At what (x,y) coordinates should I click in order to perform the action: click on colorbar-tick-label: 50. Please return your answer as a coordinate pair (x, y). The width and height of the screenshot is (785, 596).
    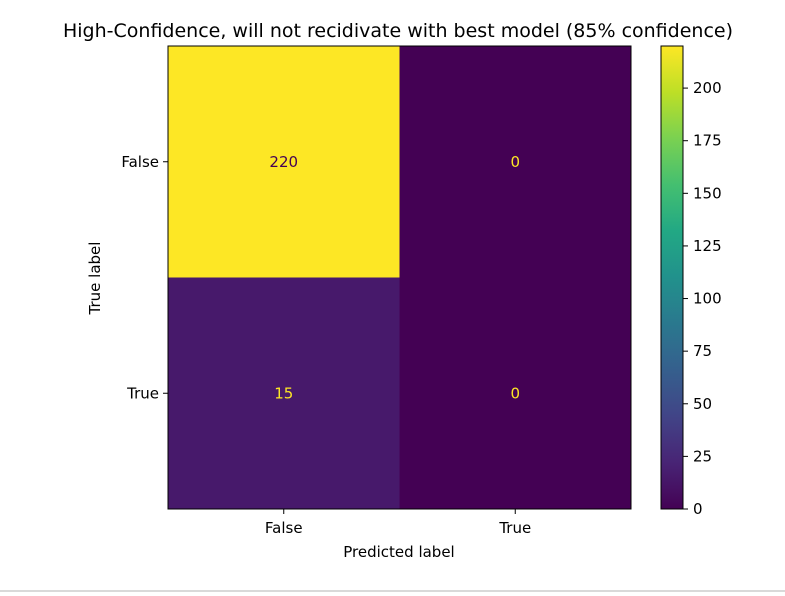
    Looking at the image, I should click on (702, 404).